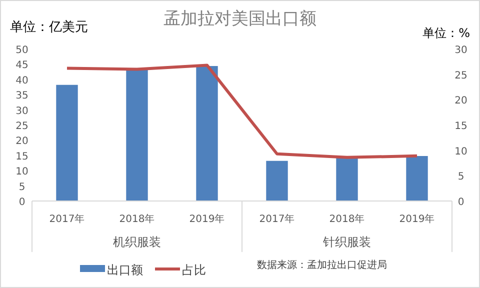  Describe the element at coordinates (446, 33) in the screenshot. I see `y2-axis-title: 单位：%` at that location.